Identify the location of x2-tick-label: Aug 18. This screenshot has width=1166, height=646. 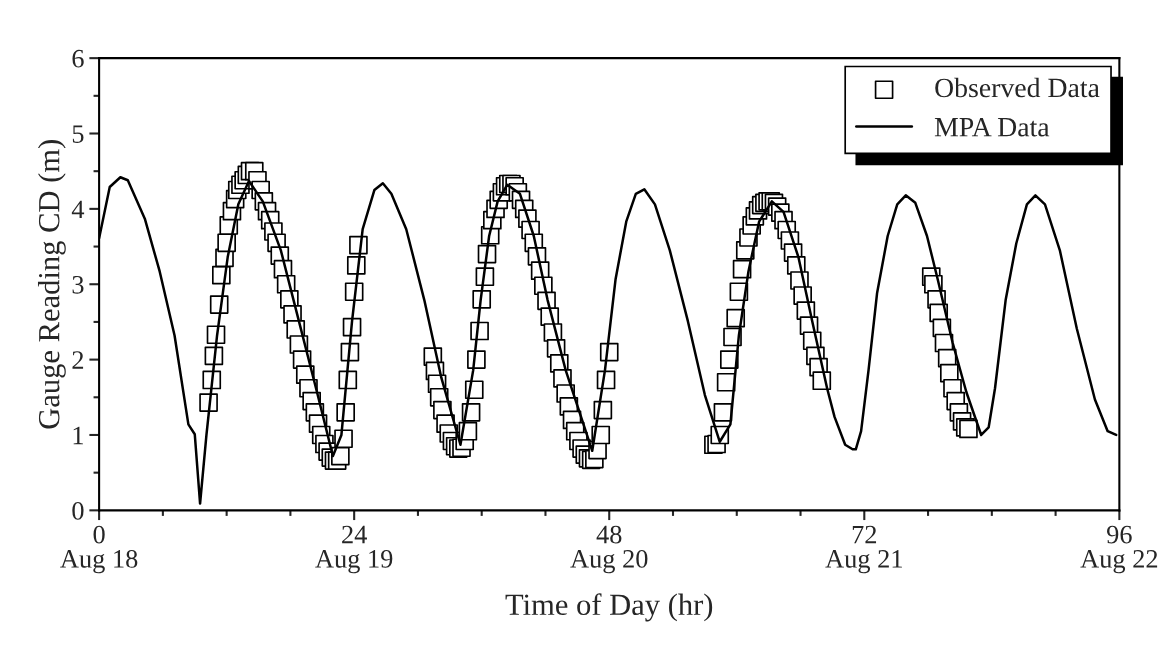
(99, 561).